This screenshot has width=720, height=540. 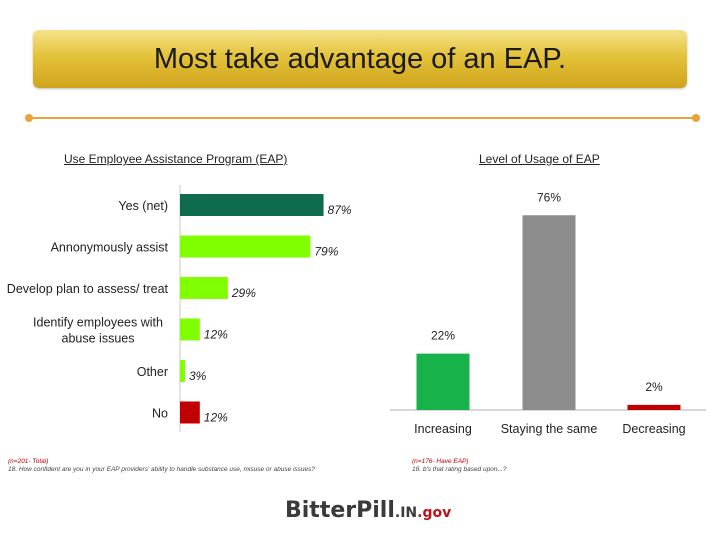 I want to click on right-footnote-question: 18. b's that rating based upon...?, so click(x=459, y=469).